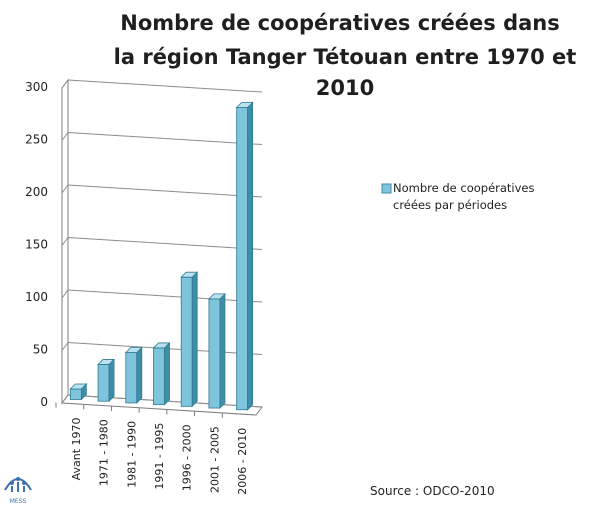 Image resolution: width=595 pixels, height=509 pixels. What do you see at coordinates (18, 501) in the screenshot?
I see `logo-text: MESS` at bounding box center [18, 501].